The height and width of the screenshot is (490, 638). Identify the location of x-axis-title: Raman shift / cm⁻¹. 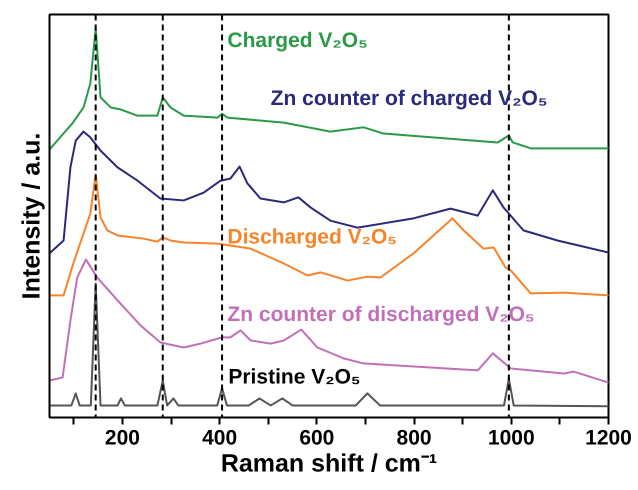
(329, 464).